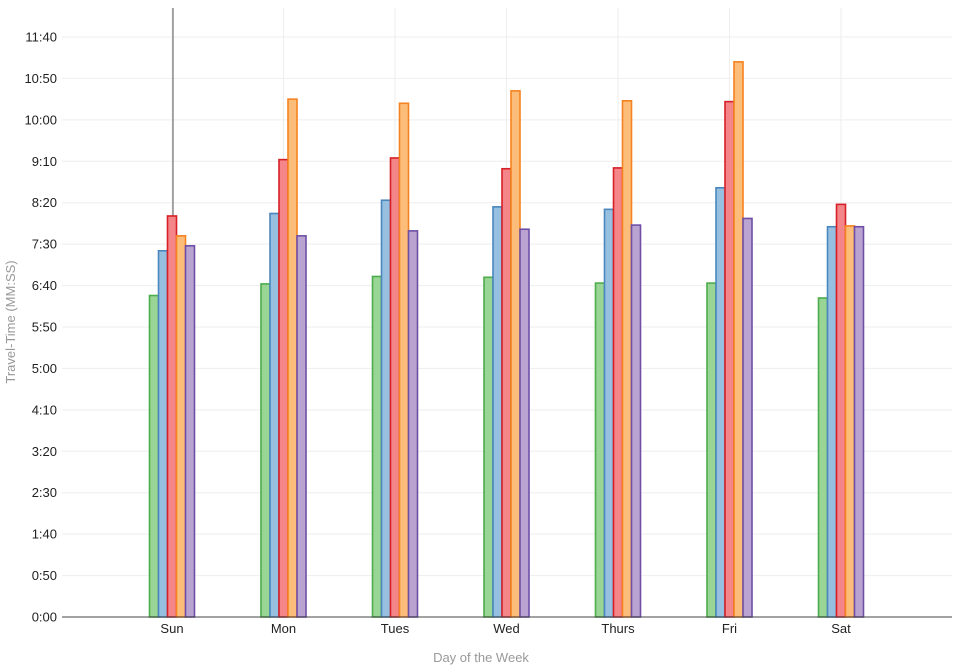 Image resolution: width=962 pixels, height=669 pixels. Describe the element at coordinates (44, 617) in the screenshot. I see `y-tick-label: 0:00` at that location.